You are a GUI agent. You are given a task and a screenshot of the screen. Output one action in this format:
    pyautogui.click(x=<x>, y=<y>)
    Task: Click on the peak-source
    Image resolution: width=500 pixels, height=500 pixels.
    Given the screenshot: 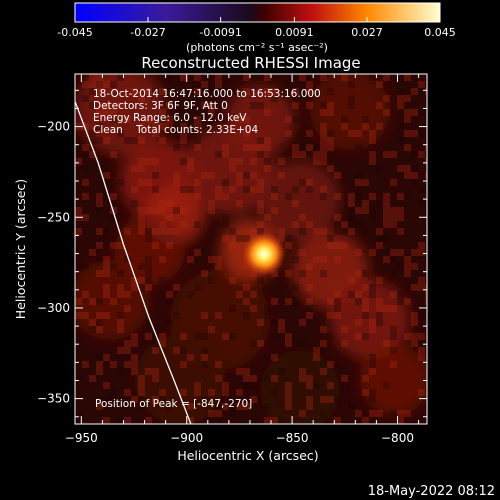 What is the action you would take?
    pyautogui.click(x=264, y=254)
    